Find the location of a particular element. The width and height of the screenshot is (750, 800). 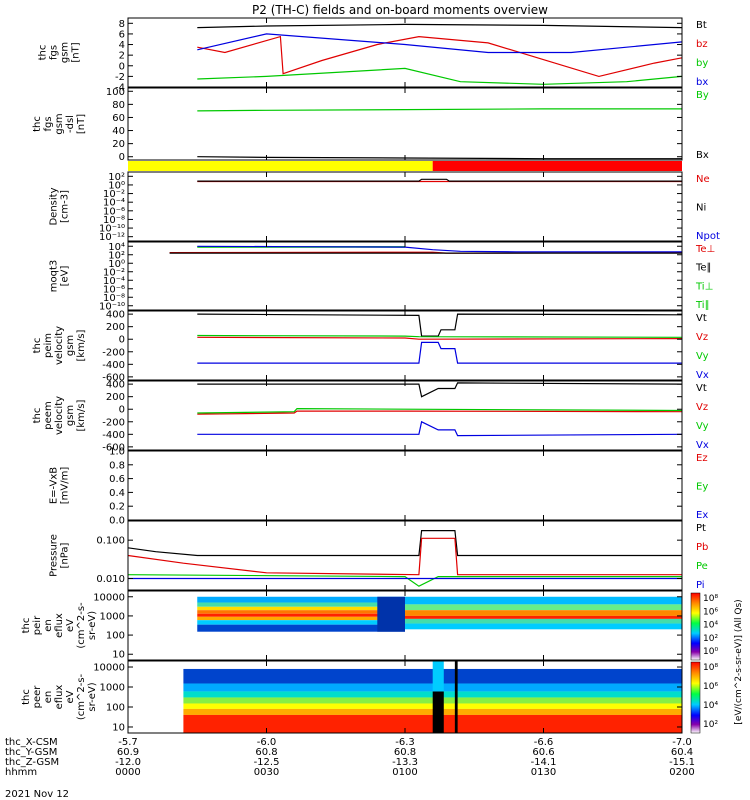

y-tick-label: 60 is located at coordinates (118, 118).